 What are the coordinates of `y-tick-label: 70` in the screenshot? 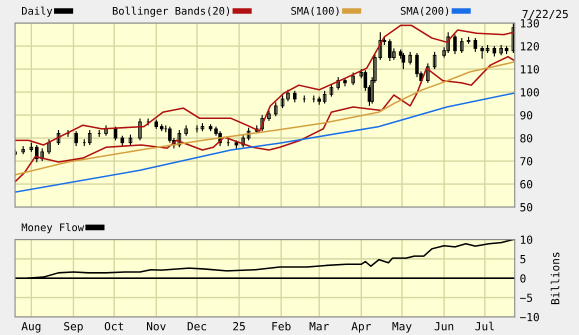 It's located at (526, 161).